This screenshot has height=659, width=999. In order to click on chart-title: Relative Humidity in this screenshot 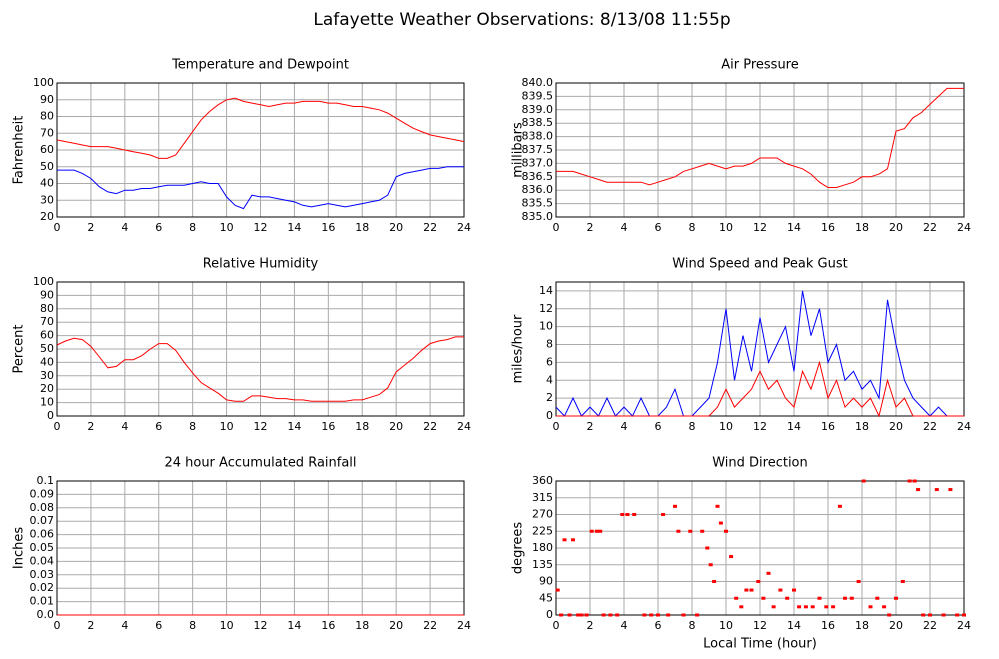, I will do `click(261, 264)`.